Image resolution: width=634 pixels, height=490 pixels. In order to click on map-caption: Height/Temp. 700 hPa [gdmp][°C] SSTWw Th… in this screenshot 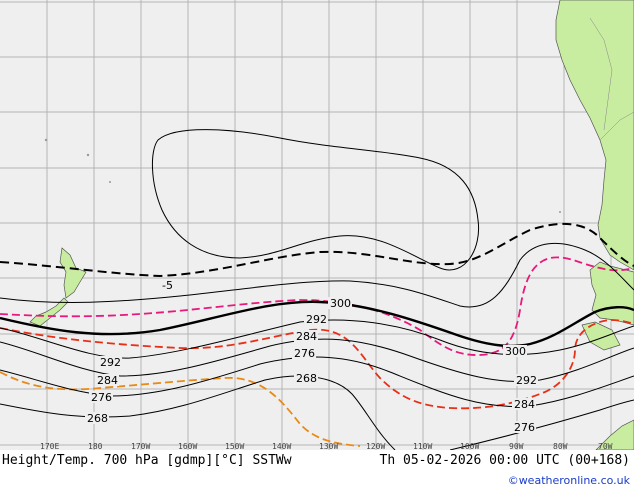, I will do `click(317, 461)`.